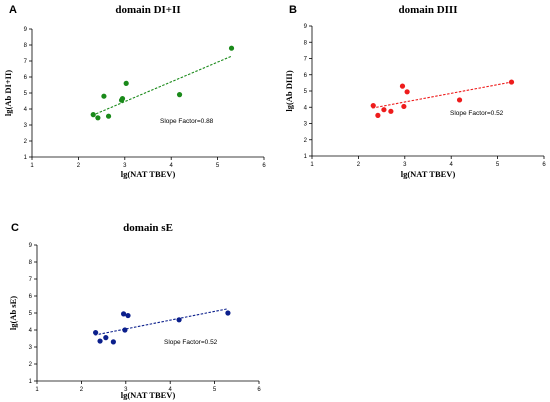  What do you see at coordinates (293, 10) in the screenshot?
I see `panel-letter: B` at bounding box center [293, 10].